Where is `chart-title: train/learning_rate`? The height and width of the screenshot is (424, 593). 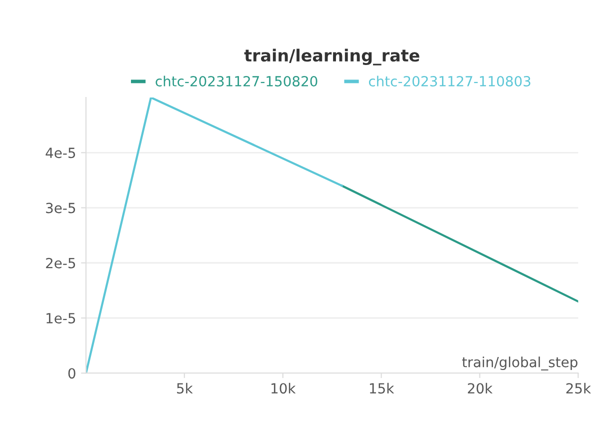 chart-title: train/learning_rate is located at coordinates (332, 57).